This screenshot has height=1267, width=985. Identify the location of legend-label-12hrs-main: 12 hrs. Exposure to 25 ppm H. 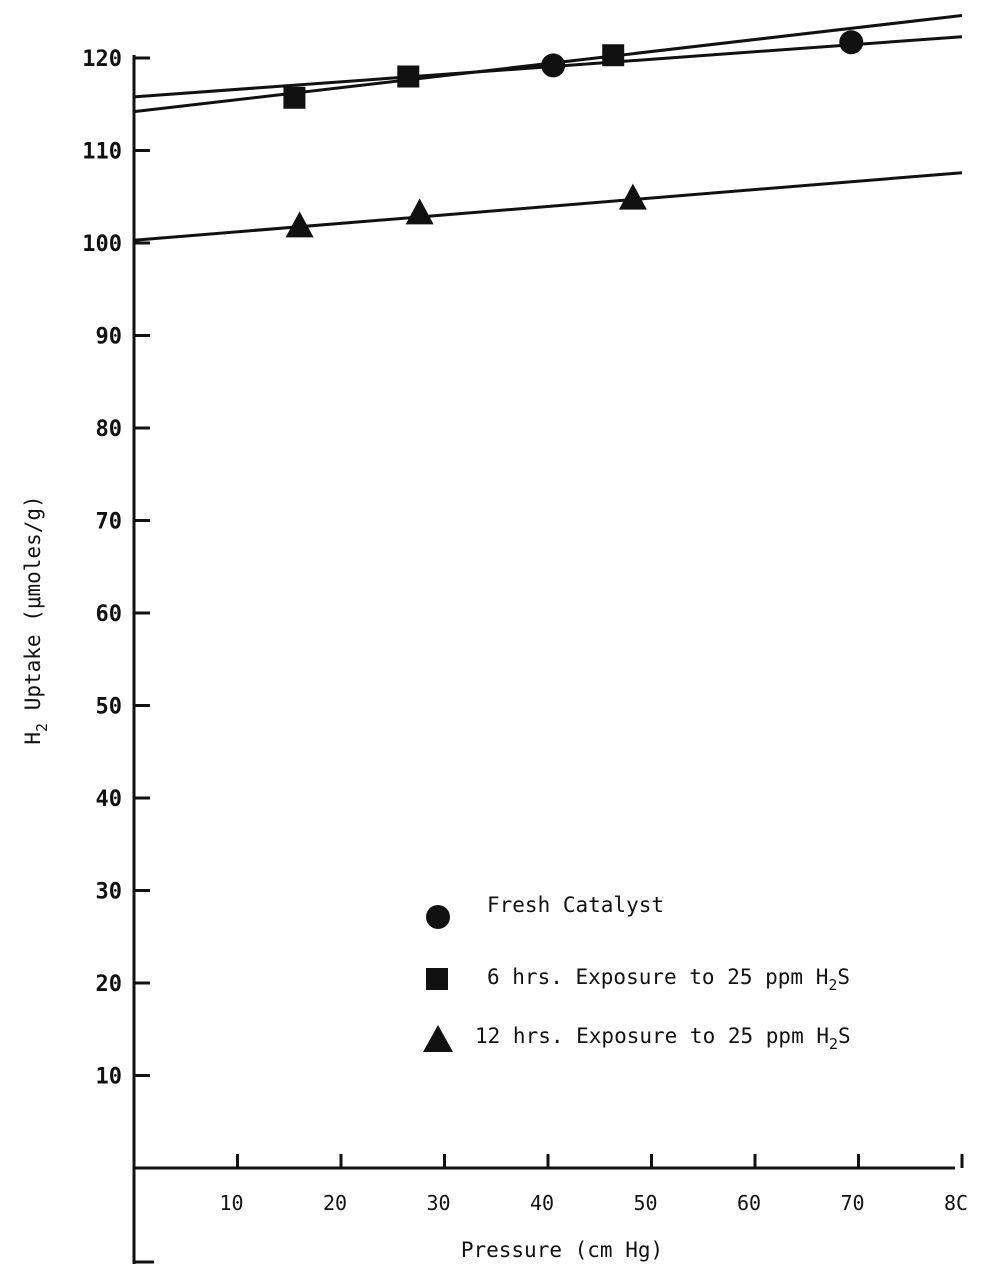
(652, 1036).